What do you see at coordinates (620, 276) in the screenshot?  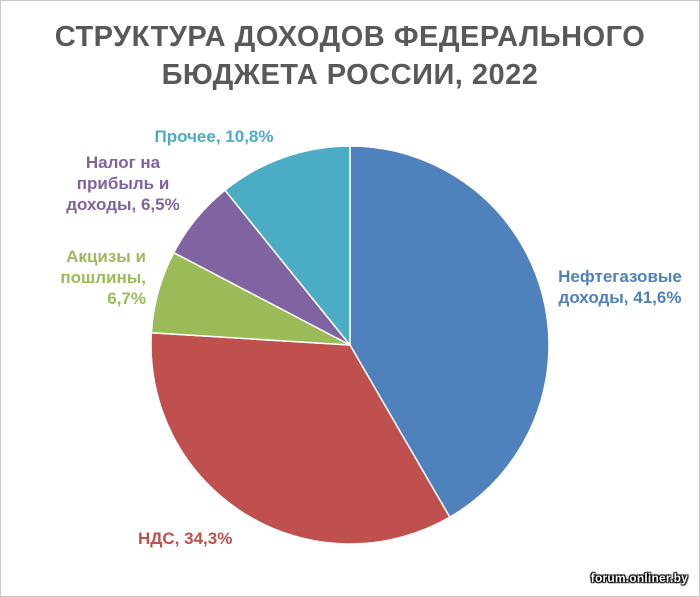 I see `slice-label-oil-gas-line-1: Нефтегазовые` at bounding box center [620, 276].